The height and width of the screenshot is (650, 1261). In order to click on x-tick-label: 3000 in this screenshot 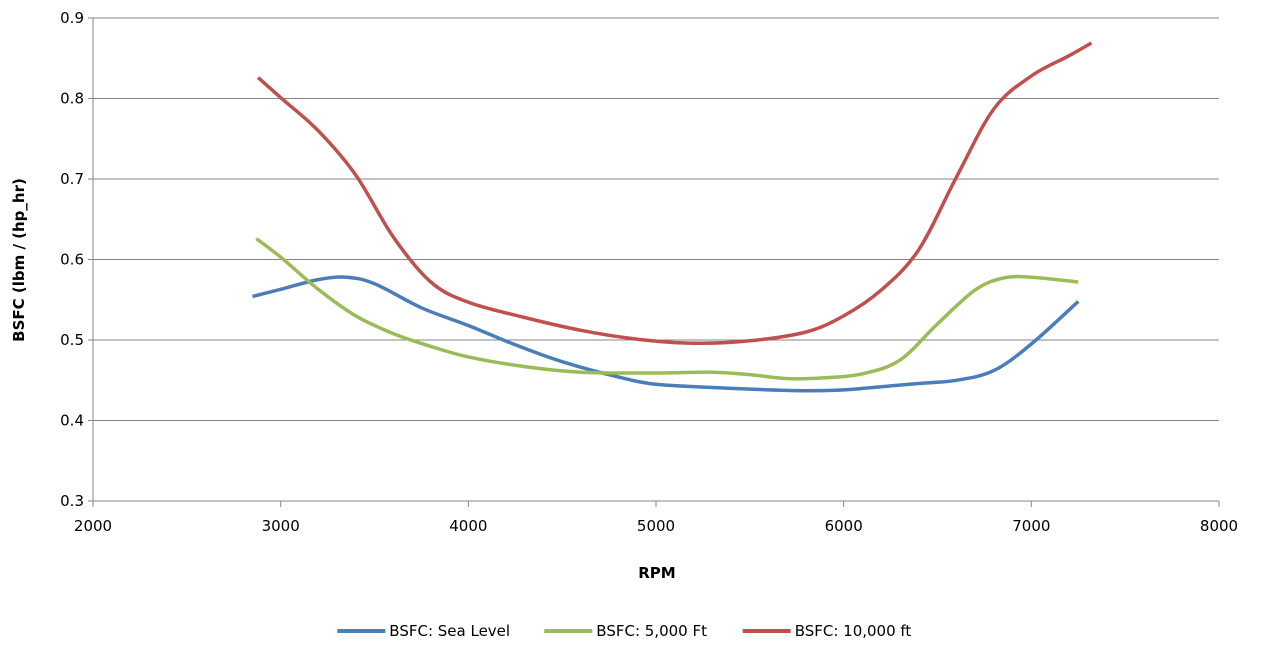, I will do `click(281, 526)`.